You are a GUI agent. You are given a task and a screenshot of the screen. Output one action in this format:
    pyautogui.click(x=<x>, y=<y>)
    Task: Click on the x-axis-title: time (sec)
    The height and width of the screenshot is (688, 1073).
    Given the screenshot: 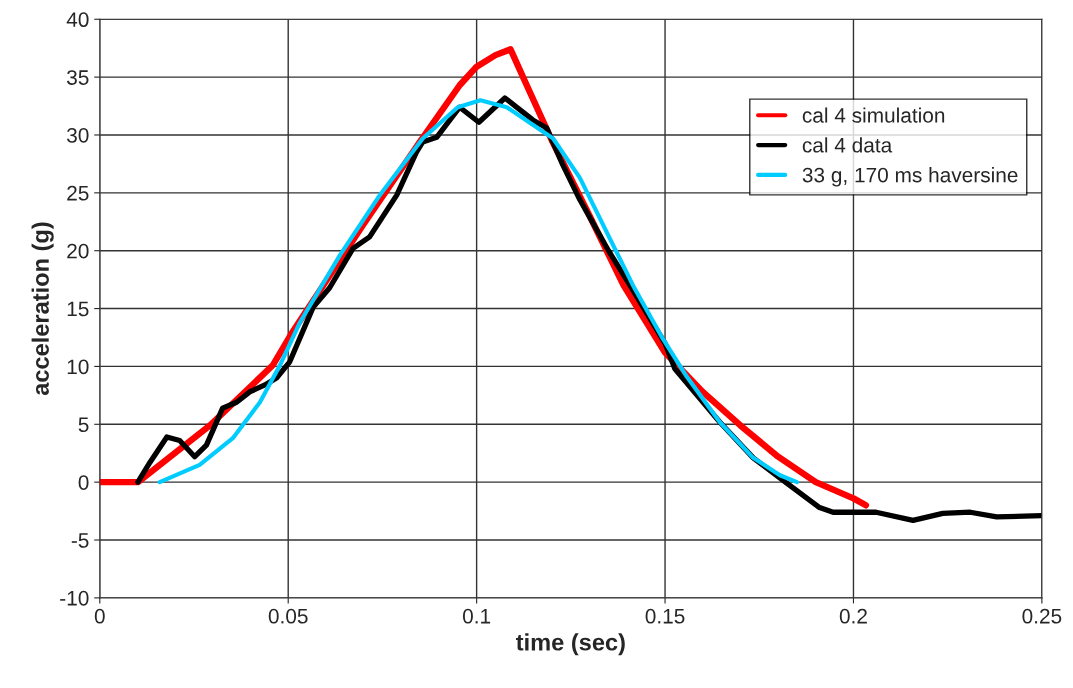 What is the action you would take?
    pyautogui.click(x=570, y=644)
    